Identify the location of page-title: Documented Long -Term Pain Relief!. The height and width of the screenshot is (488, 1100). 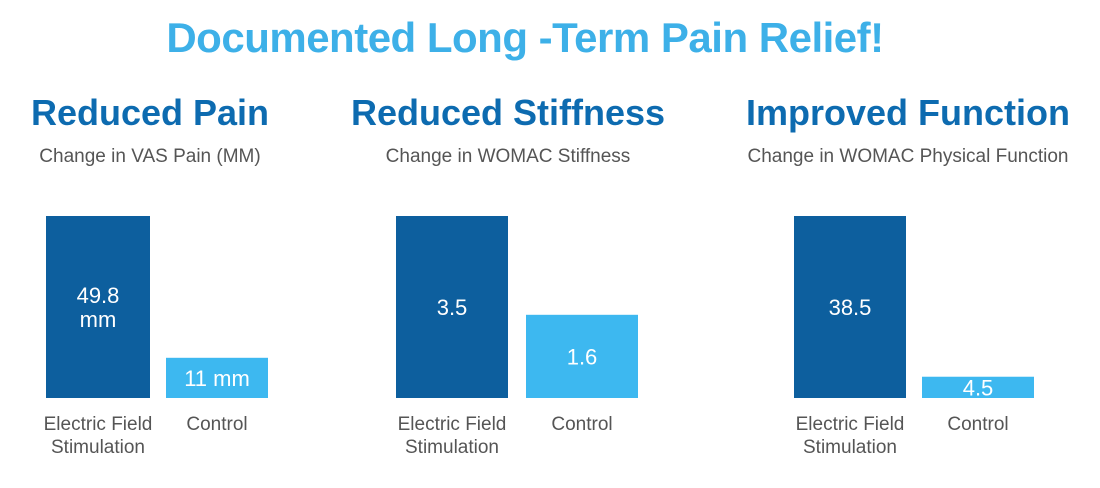
(525, 37).